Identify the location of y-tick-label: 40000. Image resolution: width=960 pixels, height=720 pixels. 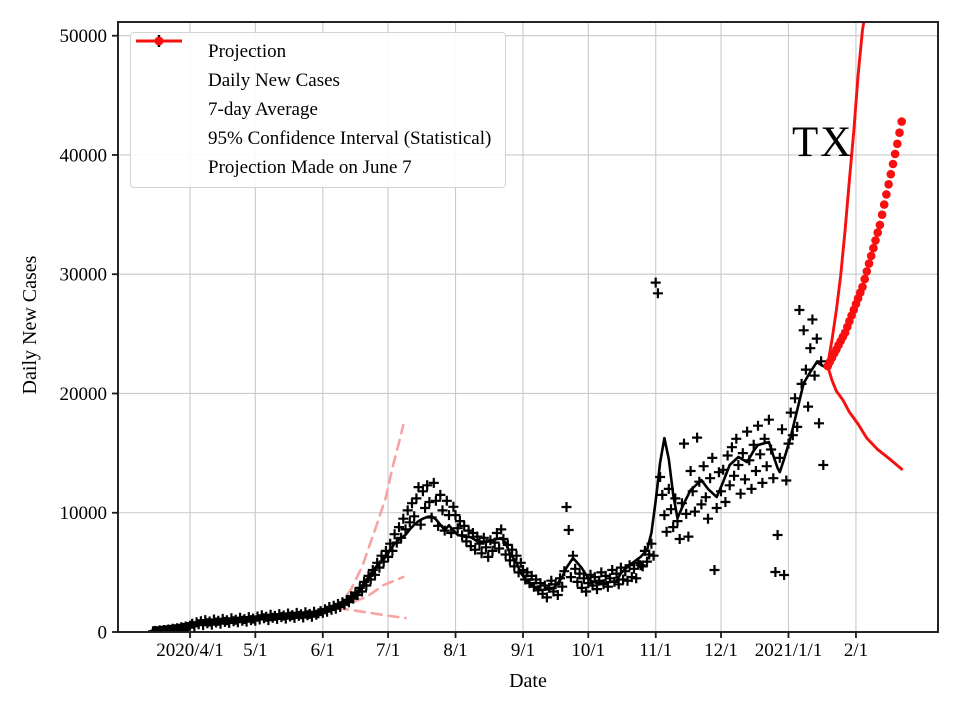
(84, 155).